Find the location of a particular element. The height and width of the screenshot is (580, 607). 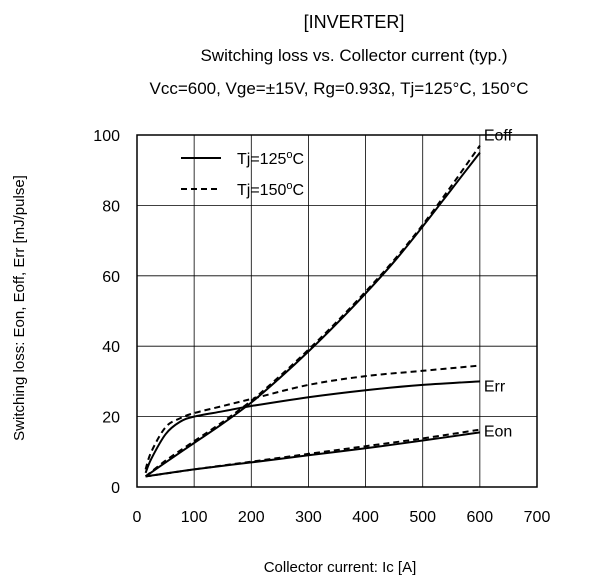

y-tick-label: 40 is located at coordinates (111, 347).